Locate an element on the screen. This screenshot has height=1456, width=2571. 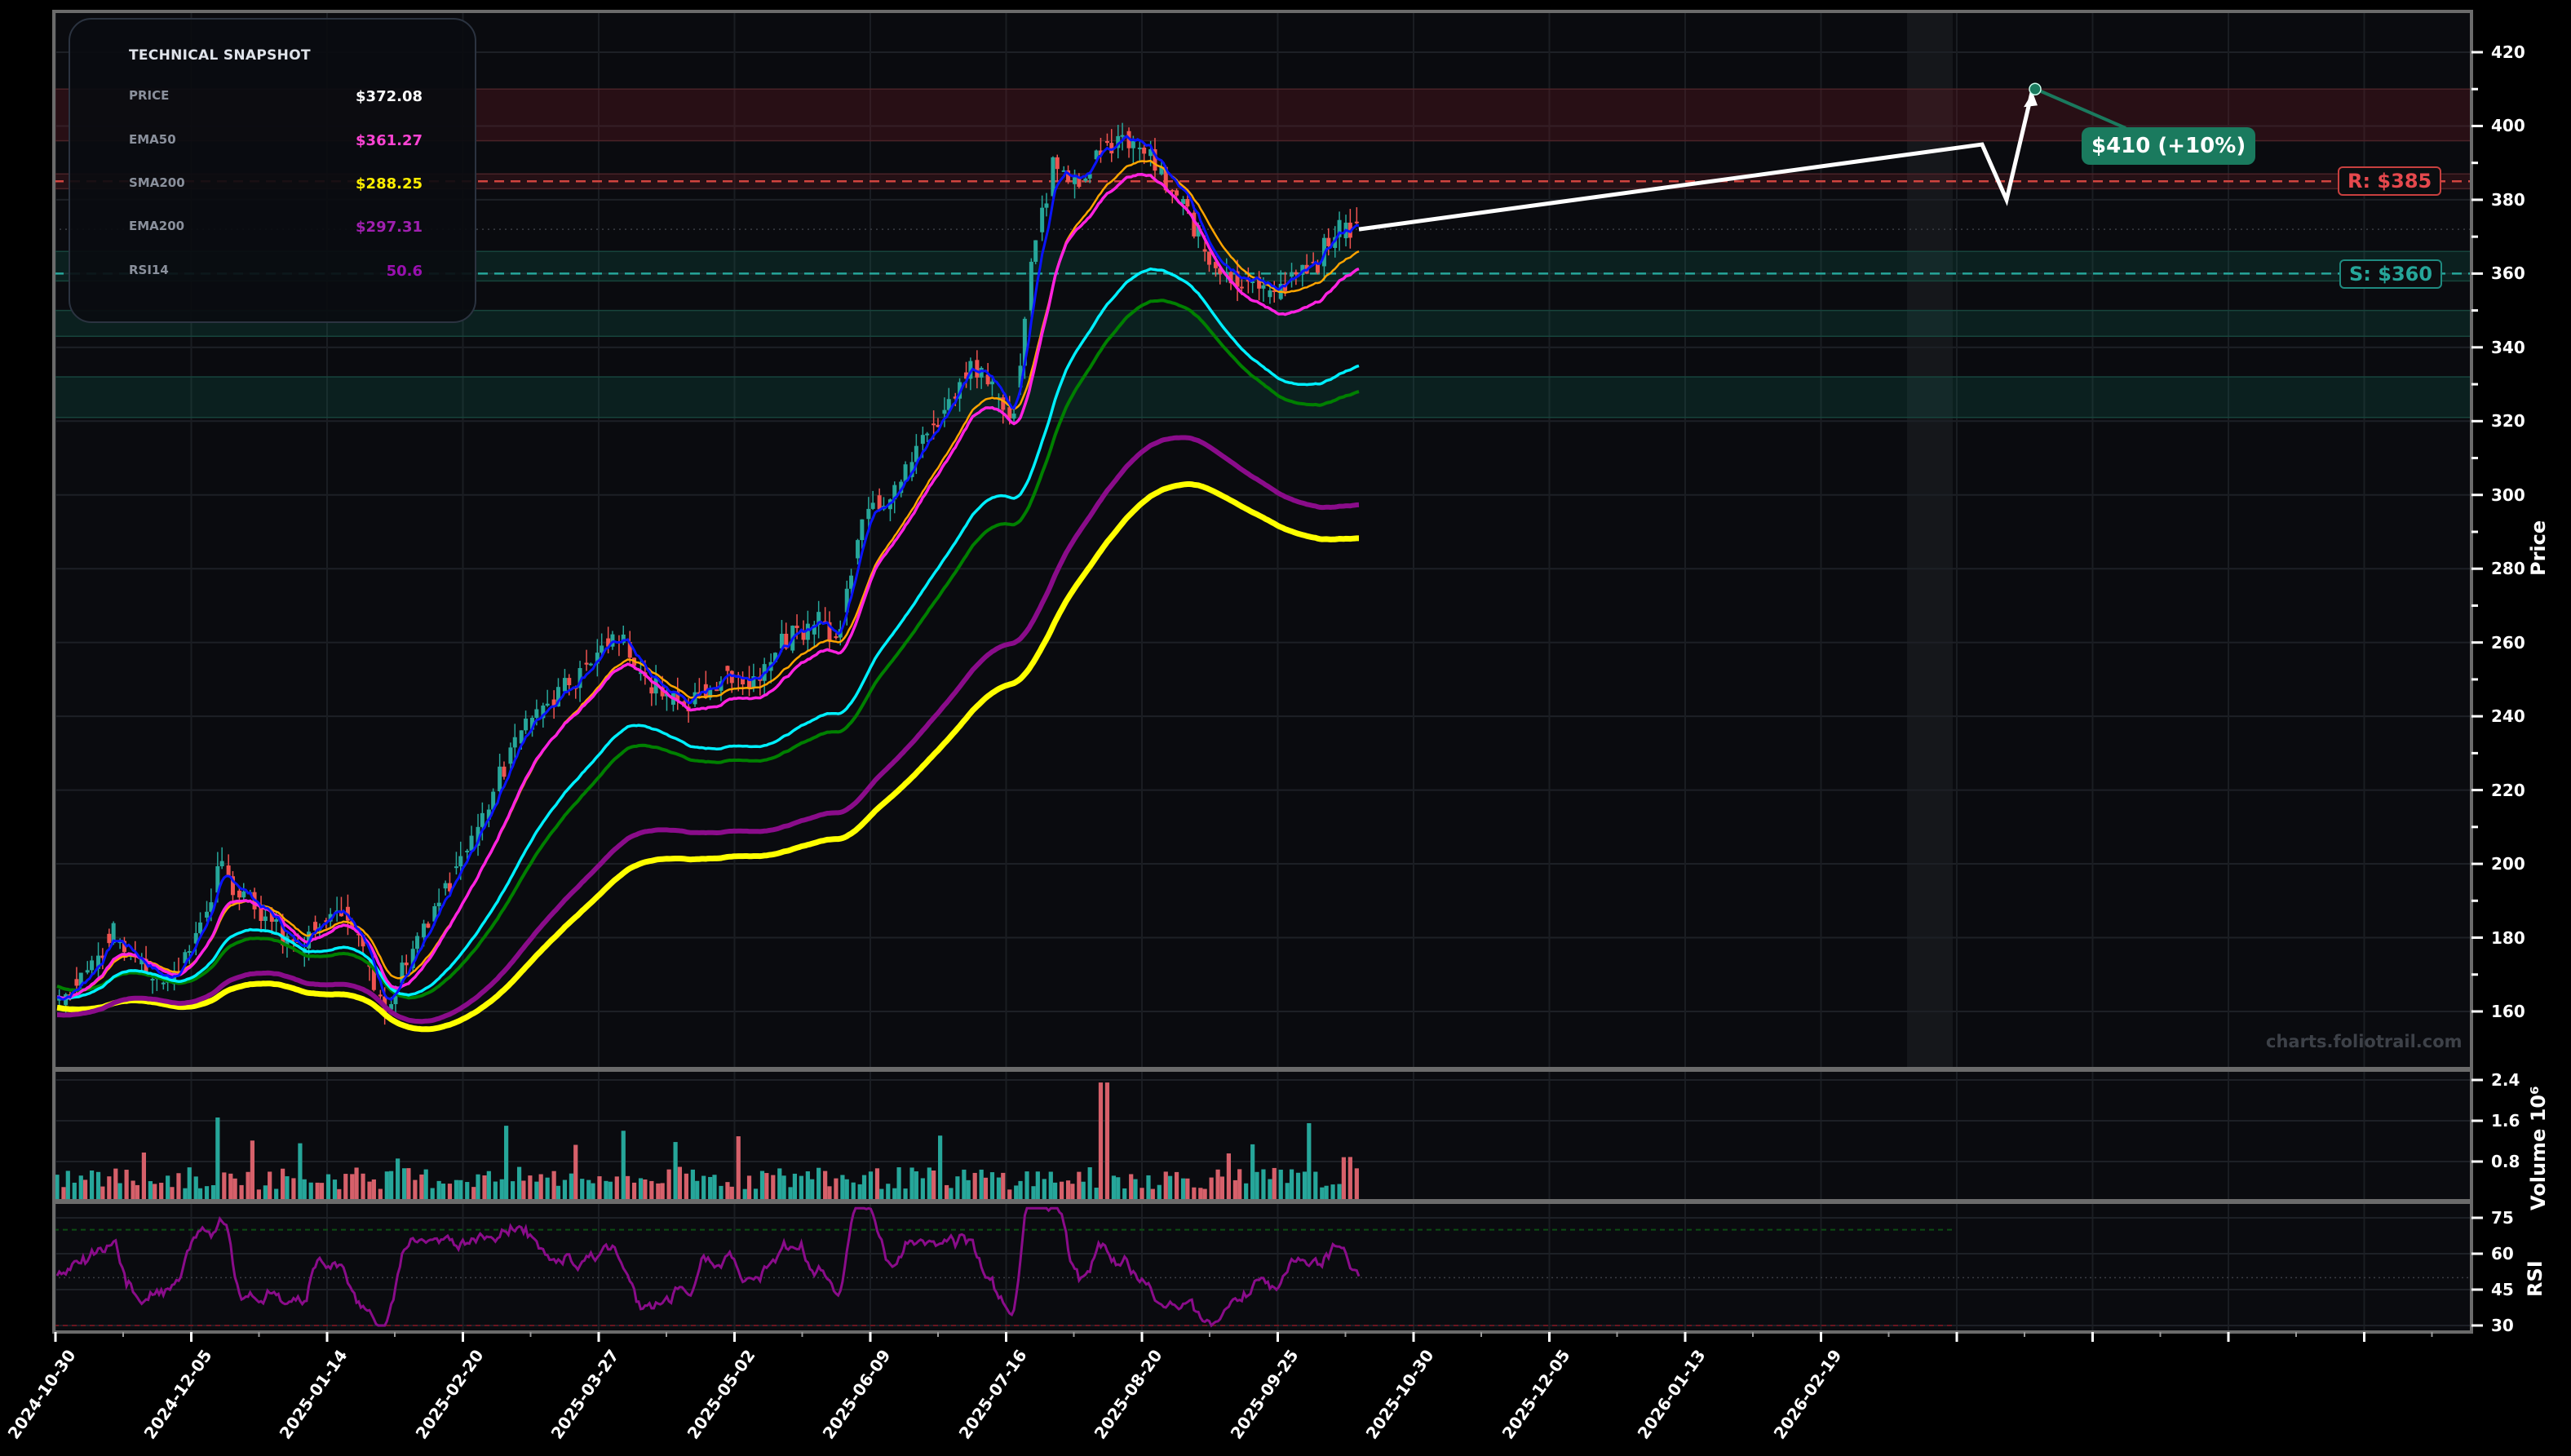
rsi-tick-label: 30 is located at coordinates (2502, 1325).